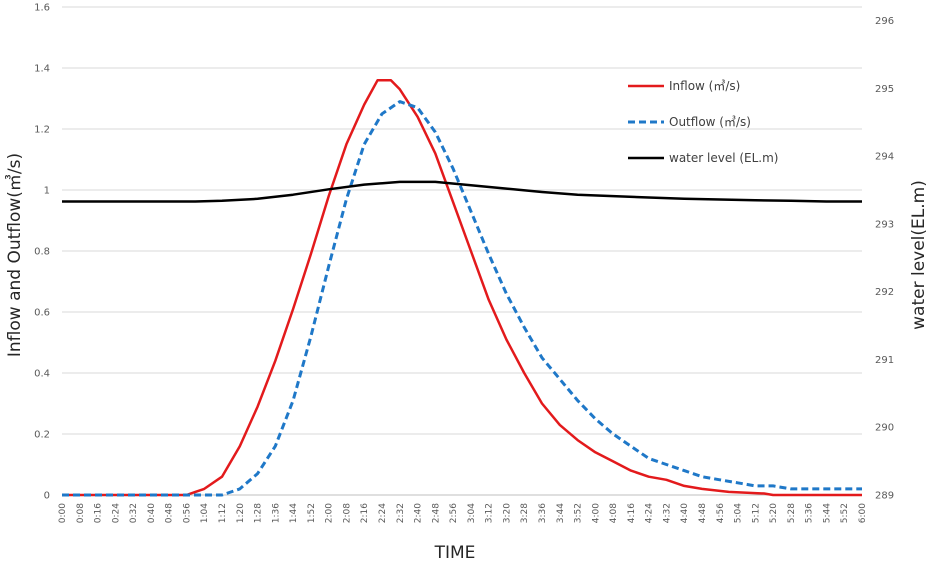 This screenshot has width=932, height=564. I want to click on x-tick-label: 0:24, so click(116, 513).